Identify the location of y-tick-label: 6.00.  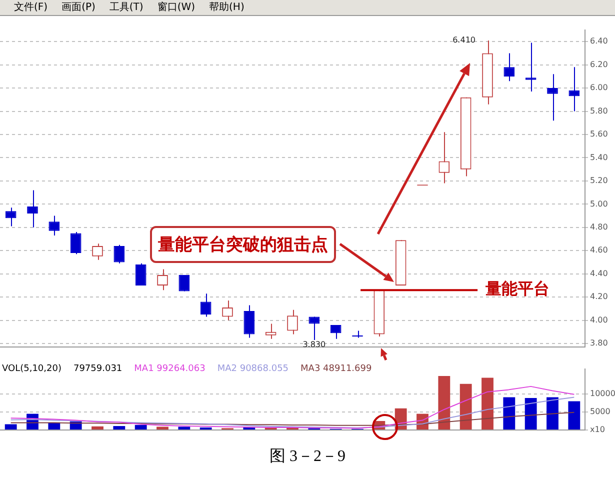
(599, 87).